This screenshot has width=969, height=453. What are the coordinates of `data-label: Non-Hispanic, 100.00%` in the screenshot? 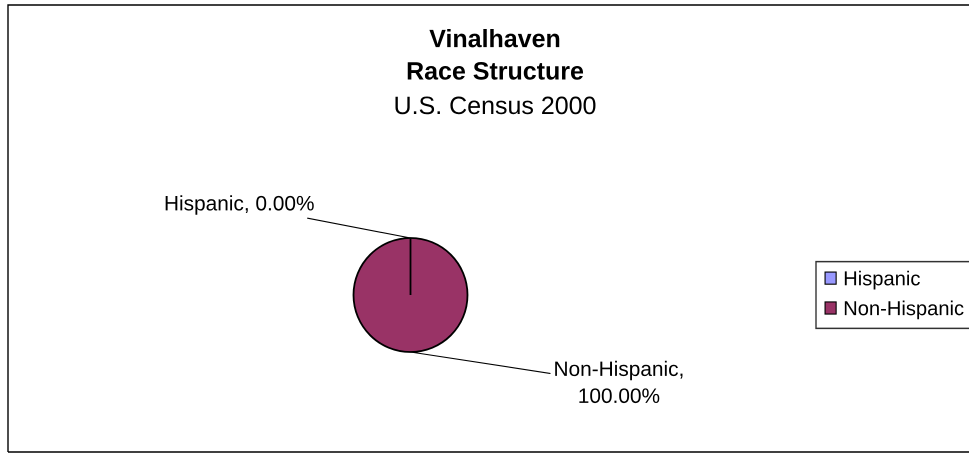 It's located at (618, 382).